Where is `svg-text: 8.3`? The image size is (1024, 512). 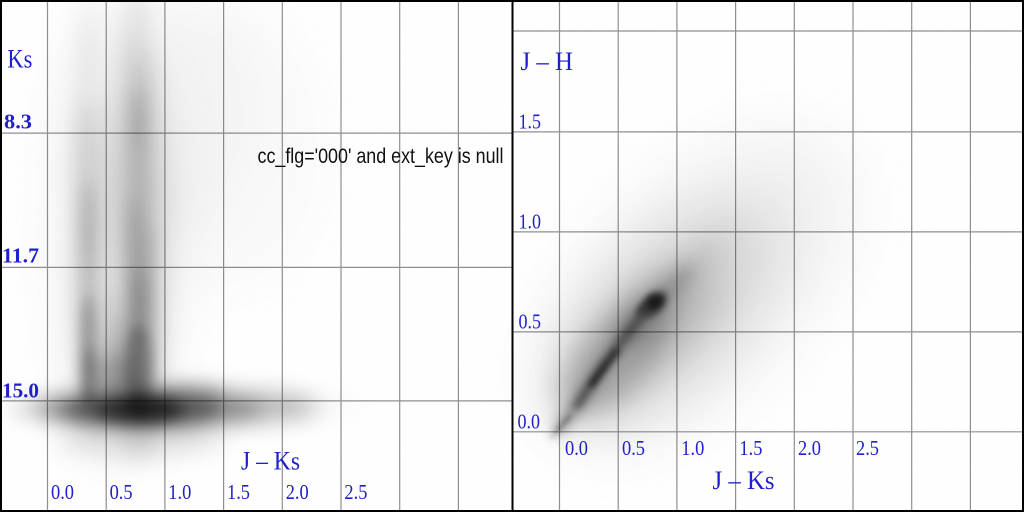 svg-text: 8.3 is located at coordinates (18, 122).